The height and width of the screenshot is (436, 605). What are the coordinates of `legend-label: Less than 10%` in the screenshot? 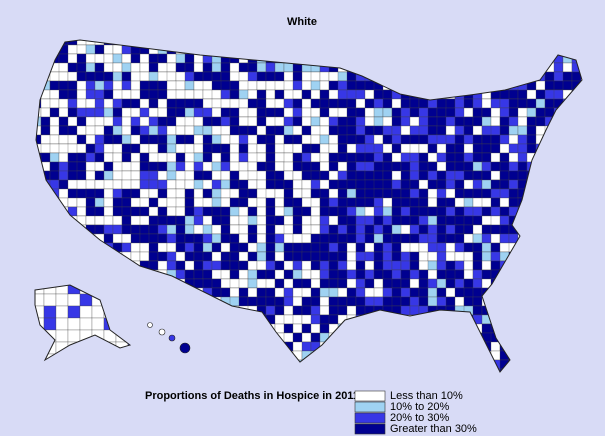 It's located at (426, 396).